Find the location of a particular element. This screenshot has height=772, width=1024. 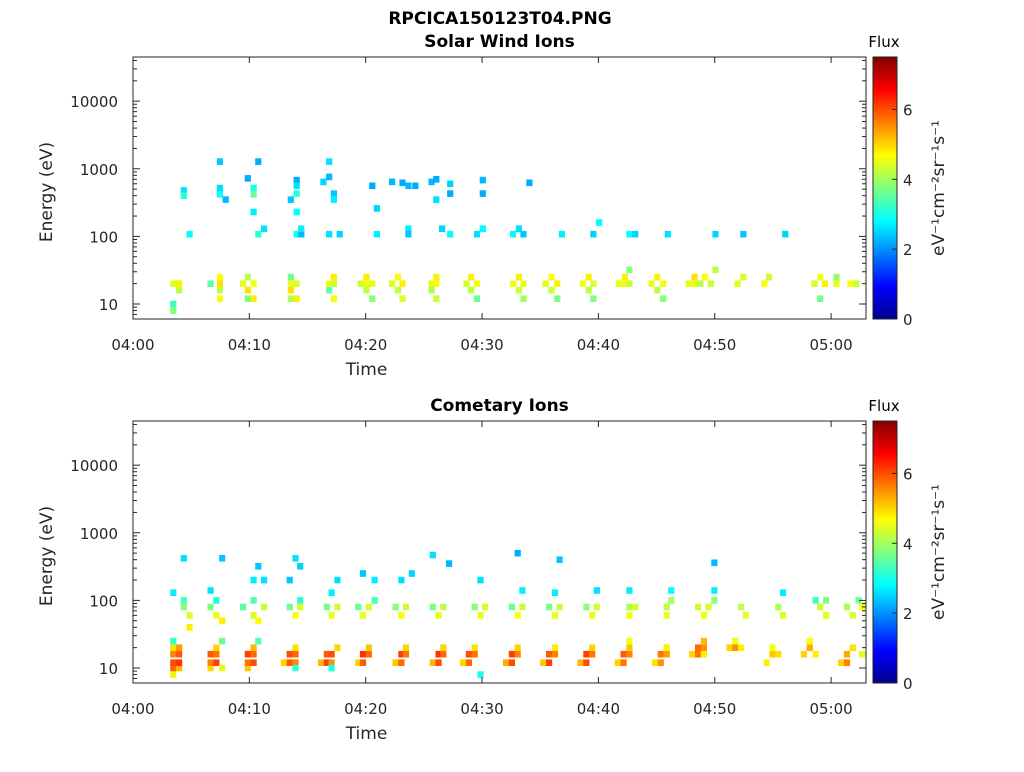

panel-title: Cometary Ions is located at coordinates (499, 406).